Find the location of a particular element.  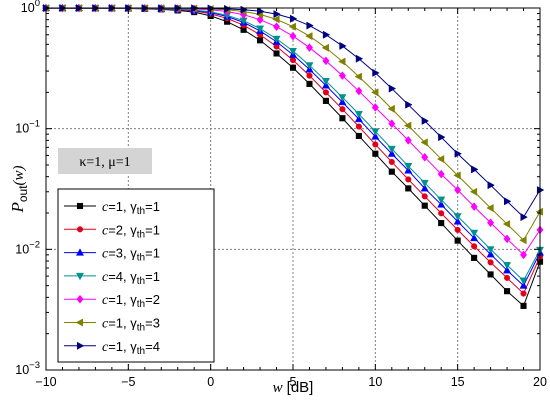

x-tick-label: −5 is located at coordinates (128, 382).